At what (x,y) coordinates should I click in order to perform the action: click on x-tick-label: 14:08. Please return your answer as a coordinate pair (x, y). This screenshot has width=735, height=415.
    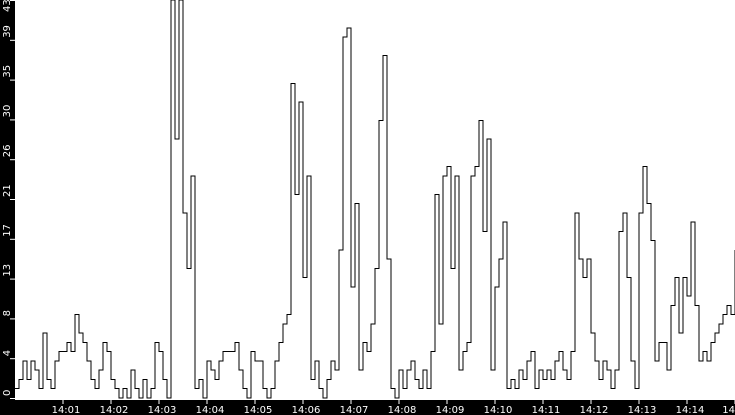
    Looking at the image, I should click on (402, 410).